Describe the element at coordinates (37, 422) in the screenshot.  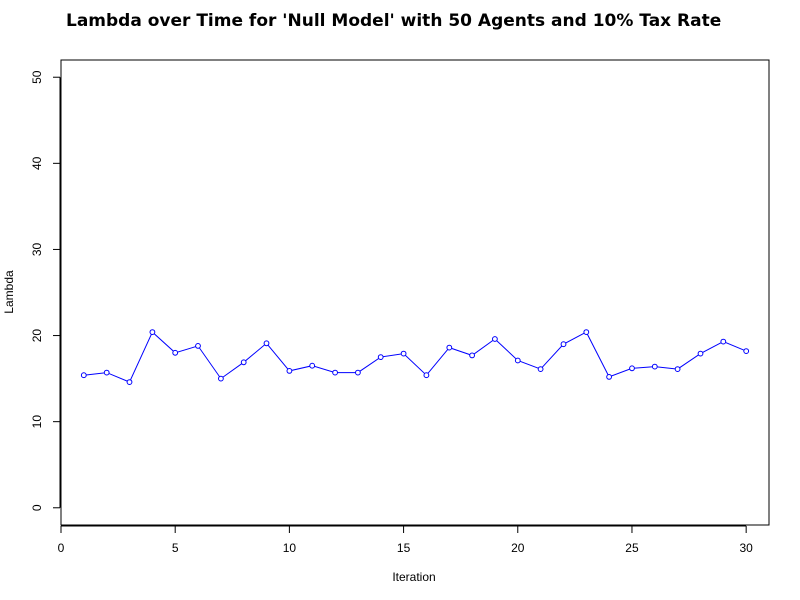
I see `y-tick-label: 10` at that location.